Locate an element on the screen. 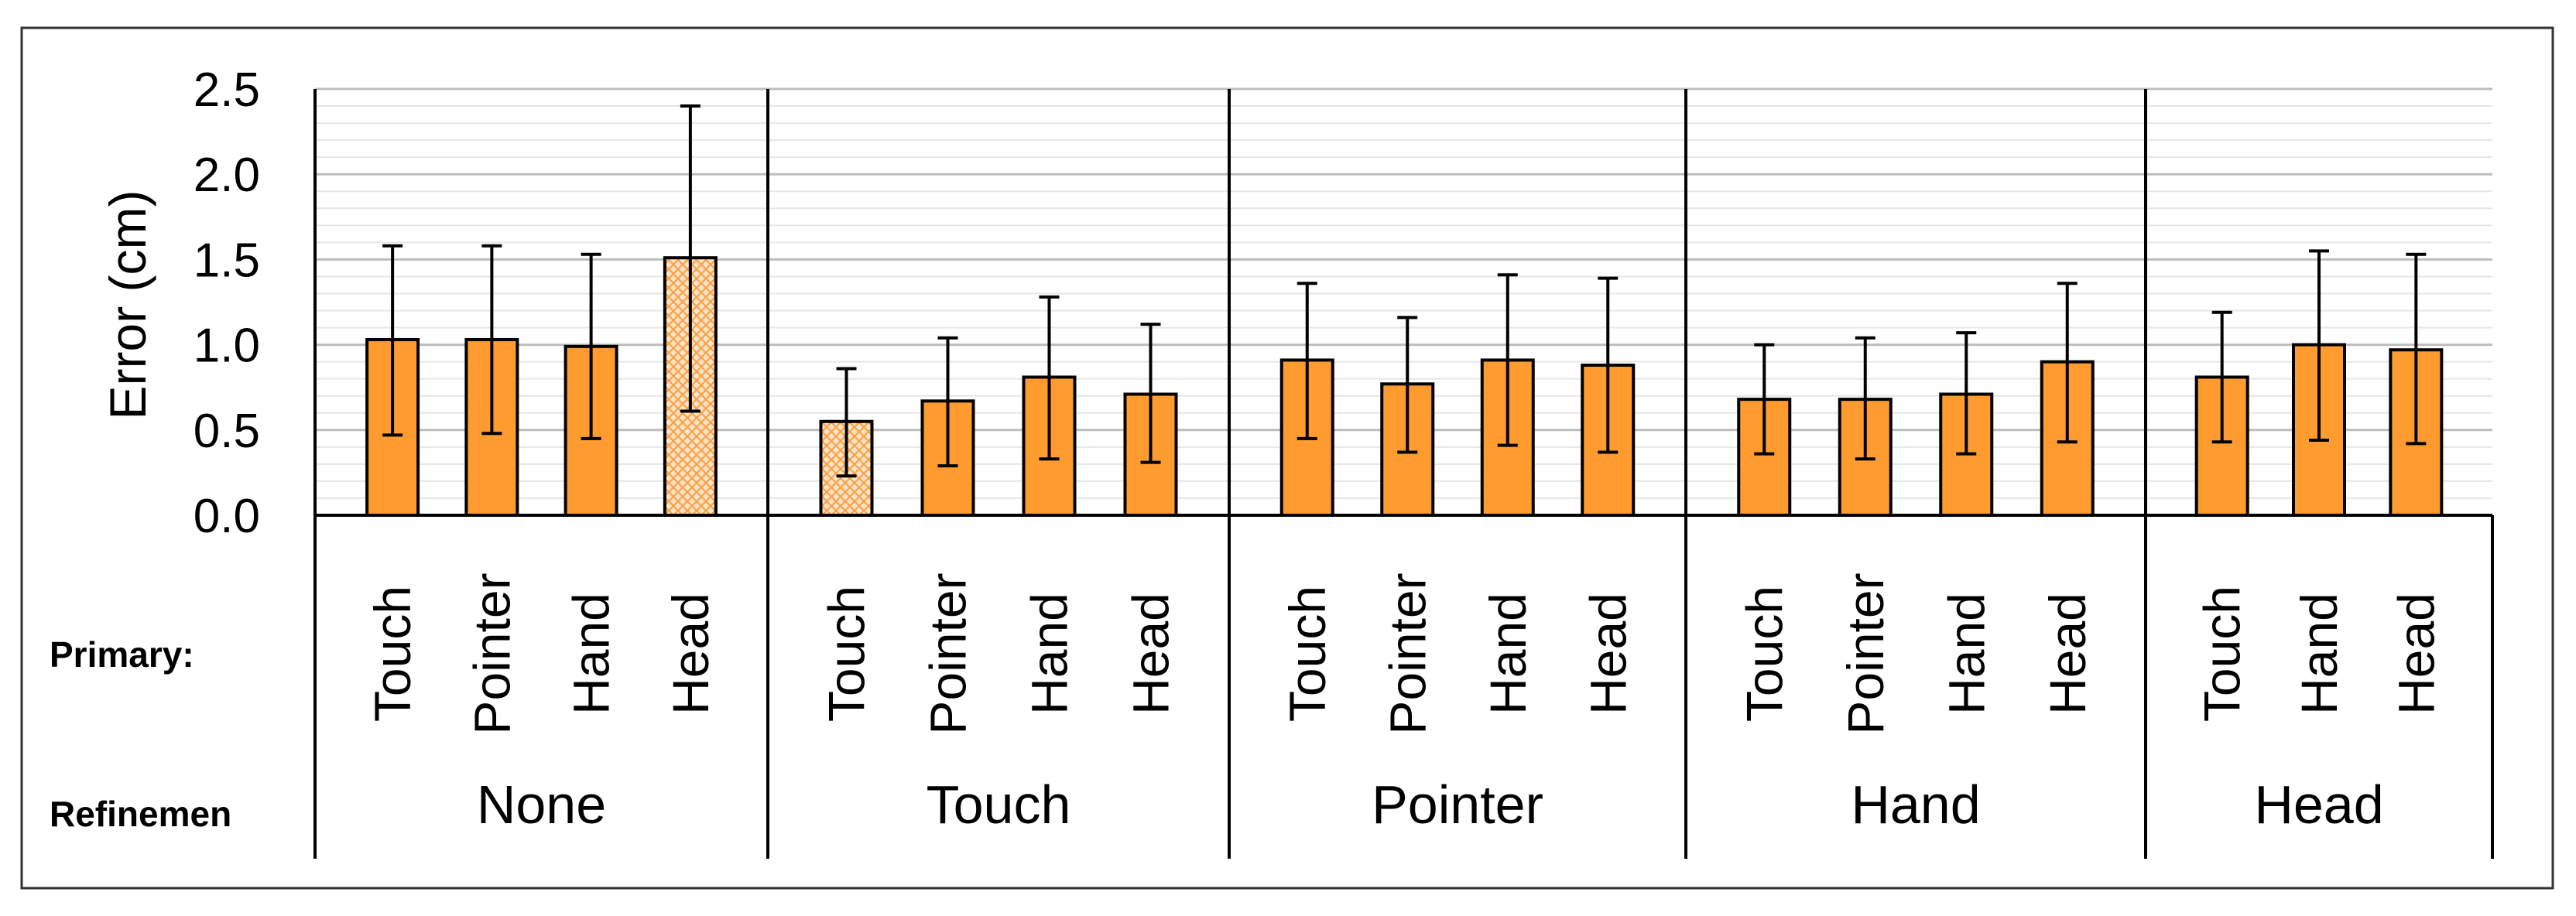 Image resolution: width=2576 pixels, height=916 pixels. group-label: Head is located at coordinates (2318, 804).